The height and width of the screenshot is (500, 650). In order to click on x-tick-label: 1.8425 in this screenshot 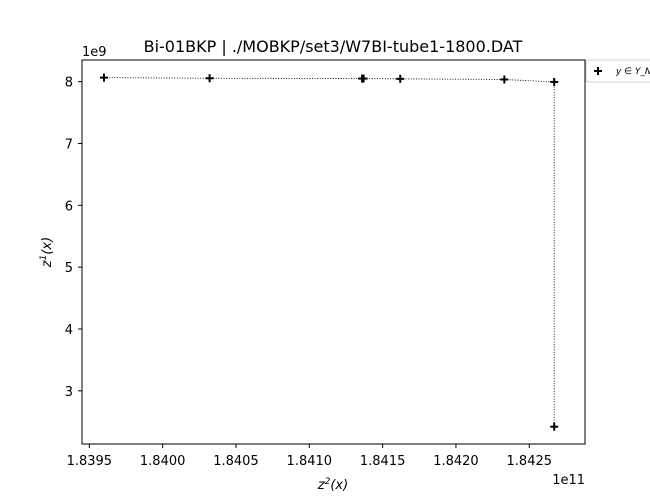, I will do `click(530, 461)`.